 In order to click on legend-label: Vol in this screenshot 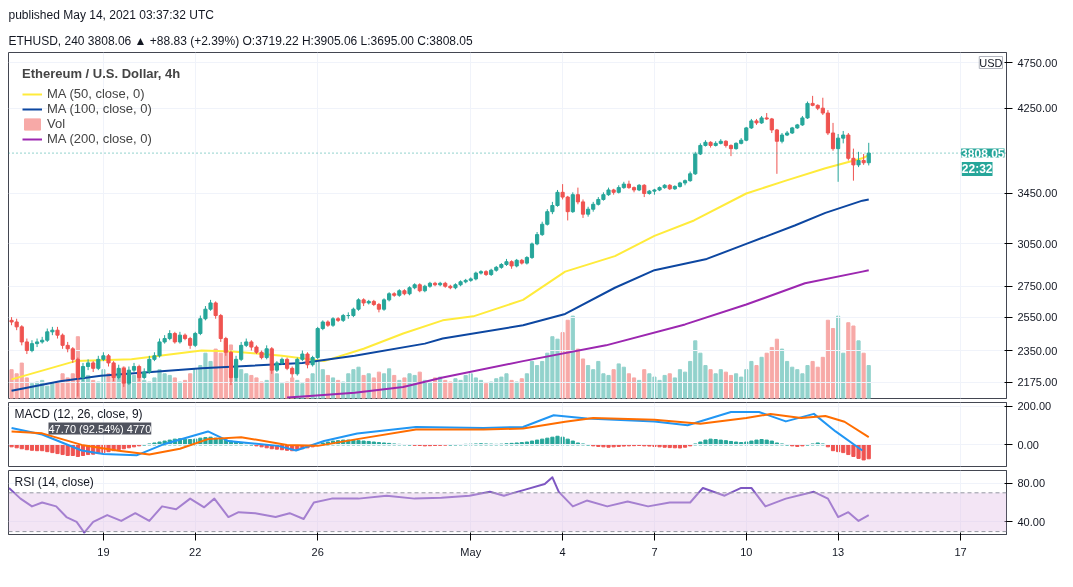, I will do `click(57, 123)`.